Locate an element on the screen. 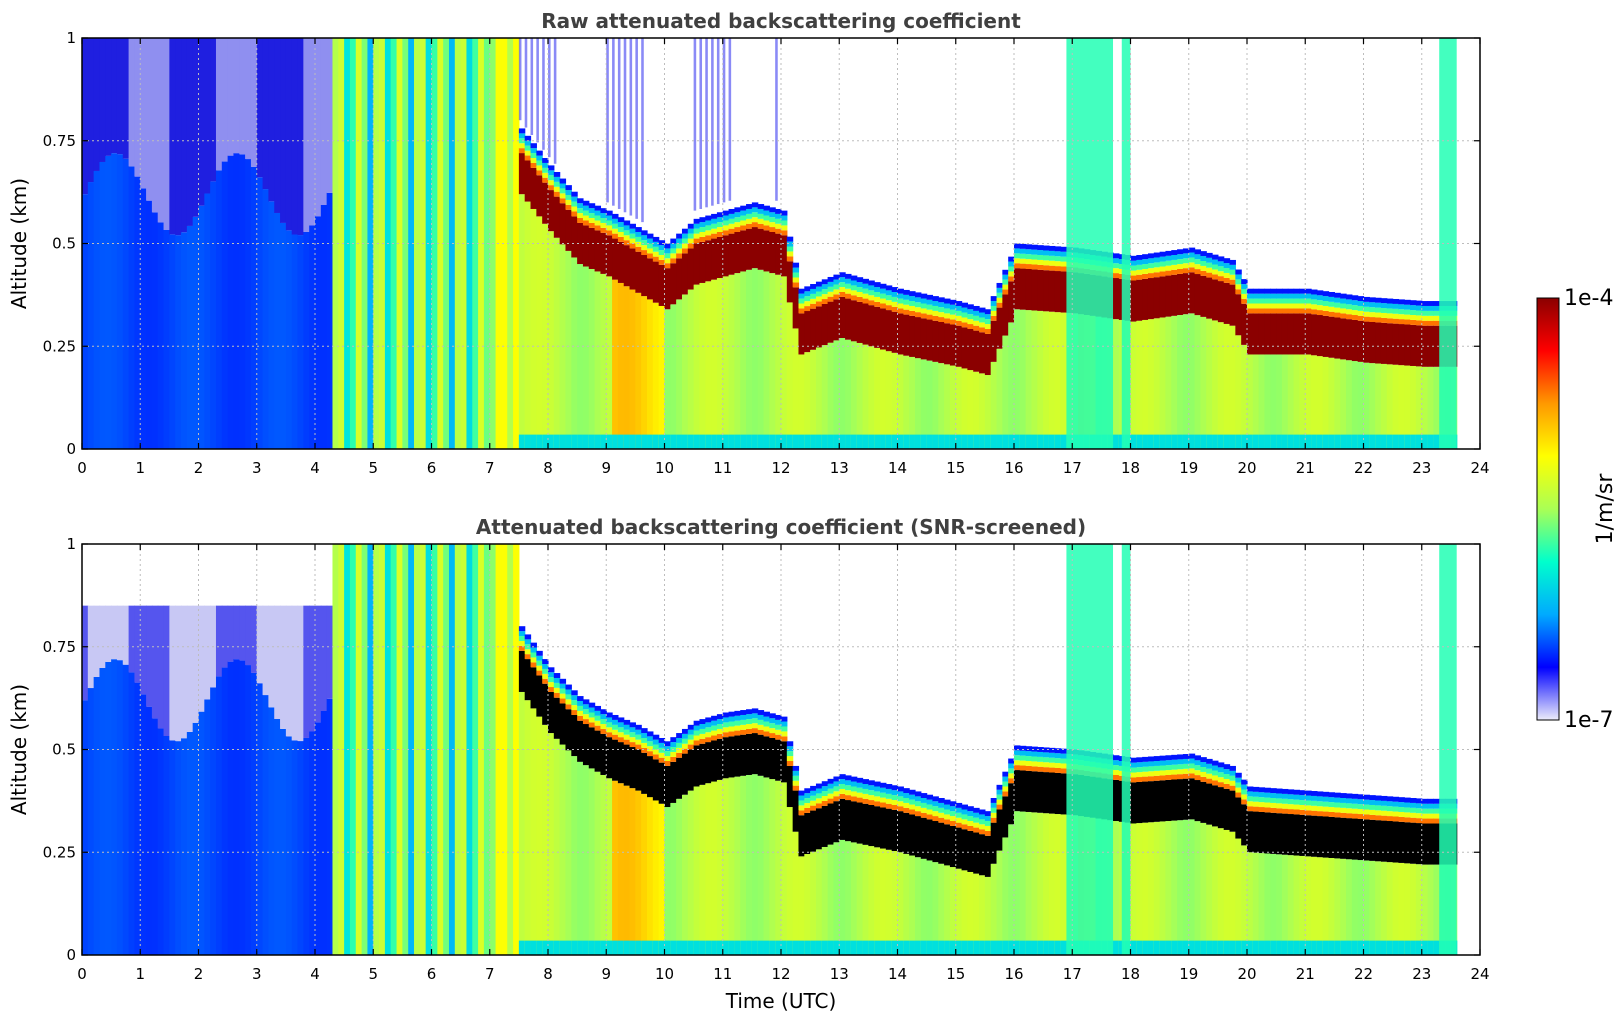  x-tick-label: 19 is located at coordinates (1188, 468).